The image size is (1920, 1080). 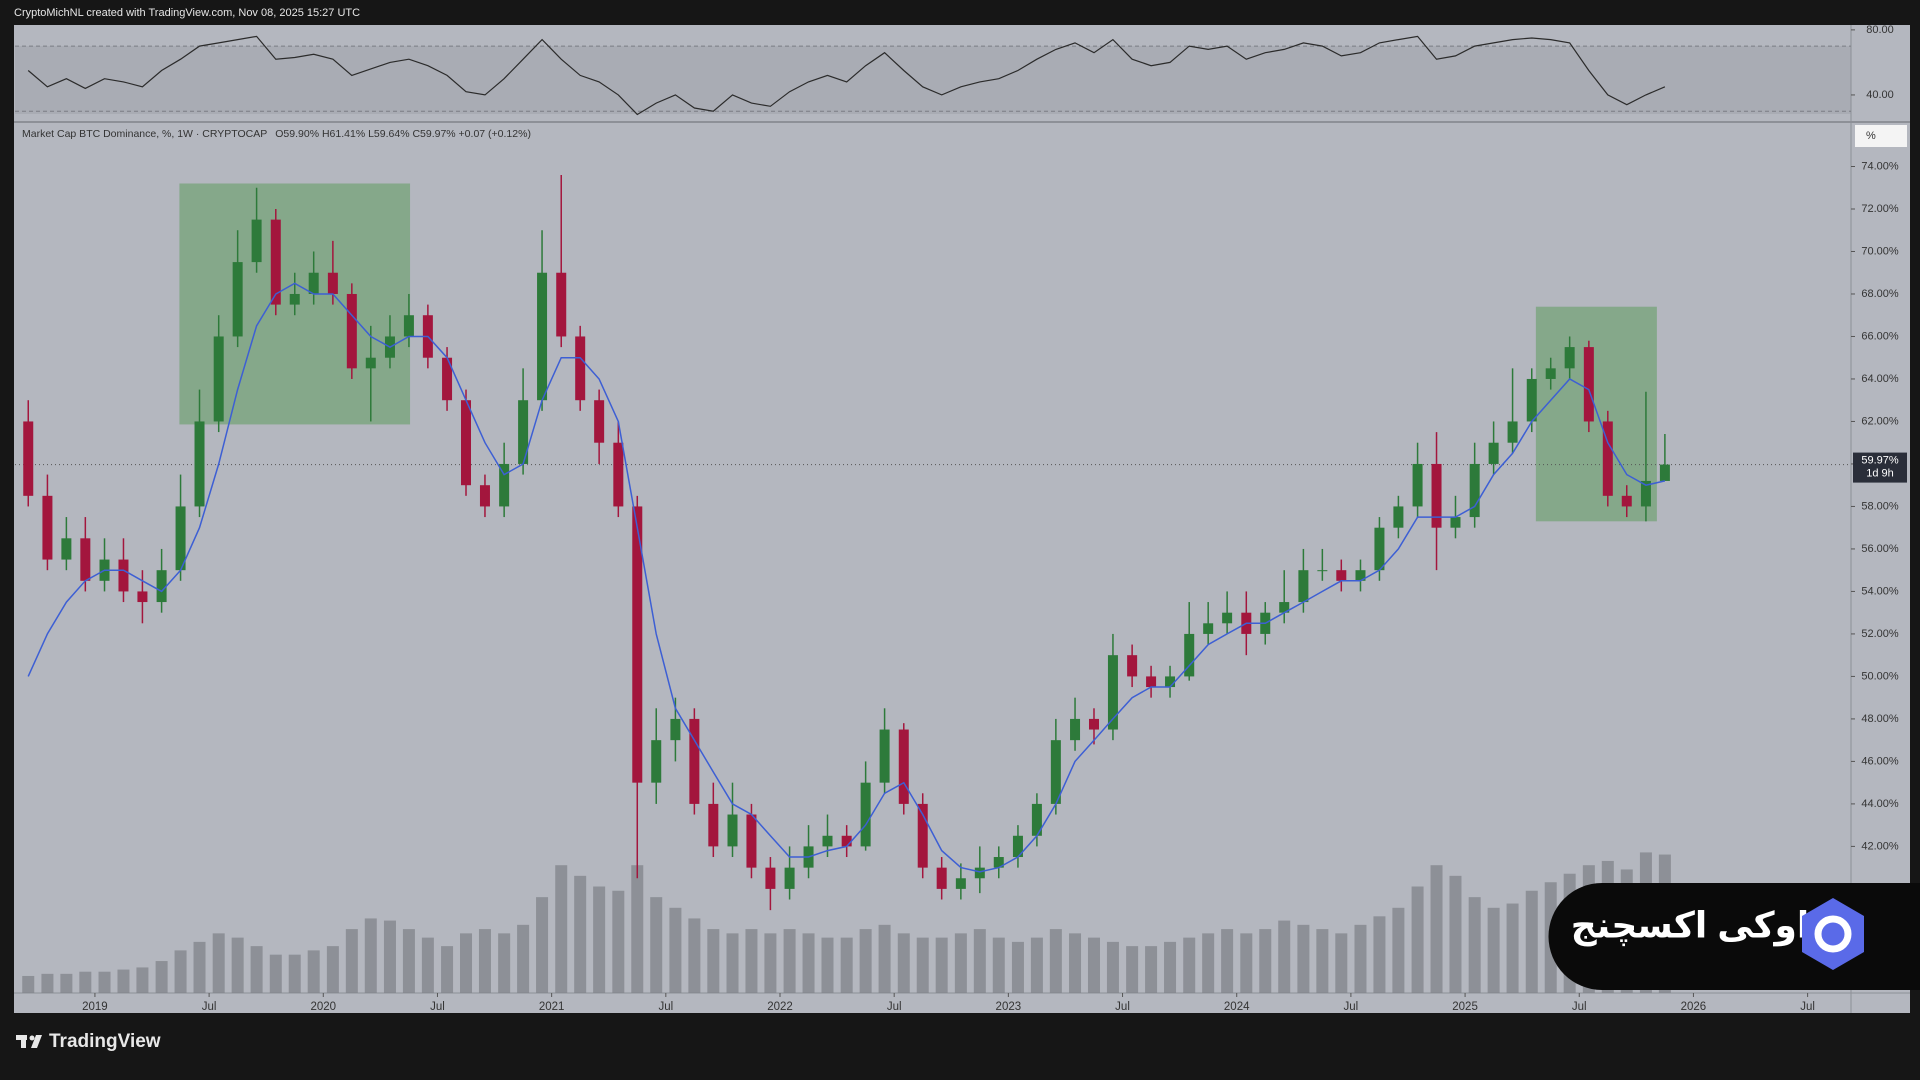 What do you see at coordinates (1880, 209) in the screenshot?
I see `y-tick-label: 72.00%` at bounding box center [1880, 209].